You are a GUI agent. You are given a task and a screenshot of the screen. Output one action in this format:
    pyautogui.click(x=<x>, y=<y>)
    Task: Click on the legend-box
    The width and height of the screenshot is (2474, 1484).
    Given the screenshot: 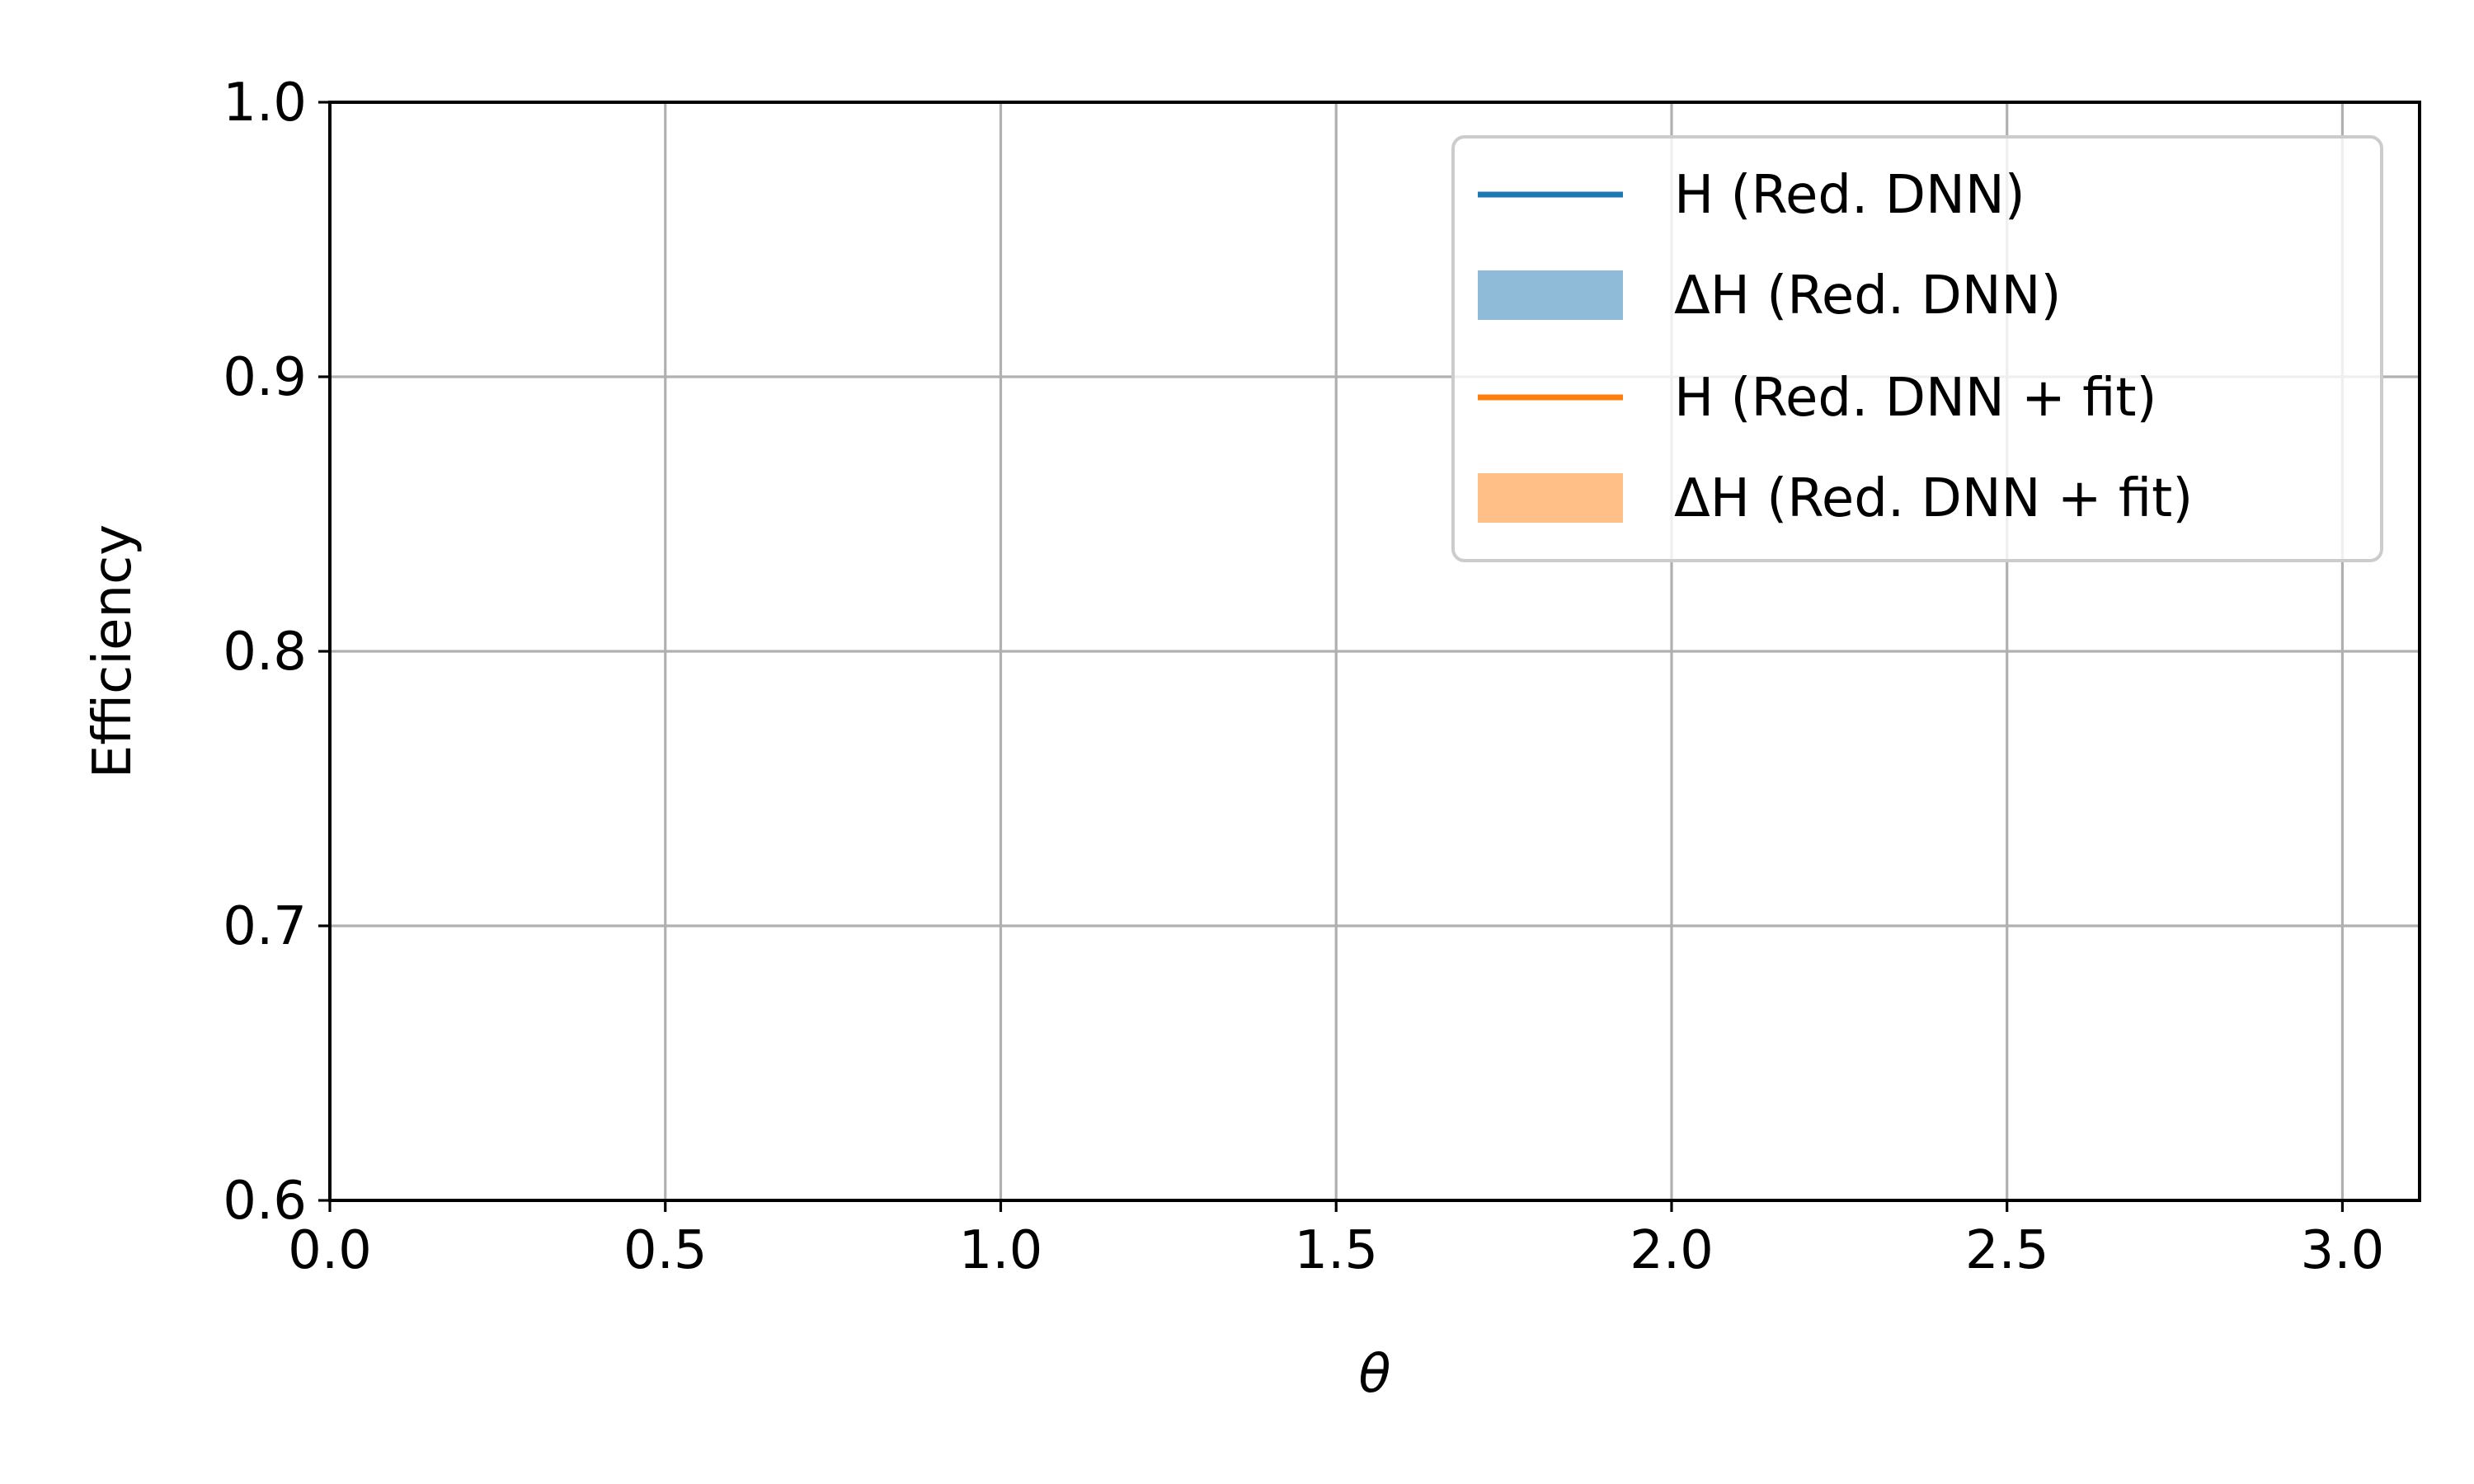 What is the action you would take?
    pyautogui.click(x=1917, y=348)
    